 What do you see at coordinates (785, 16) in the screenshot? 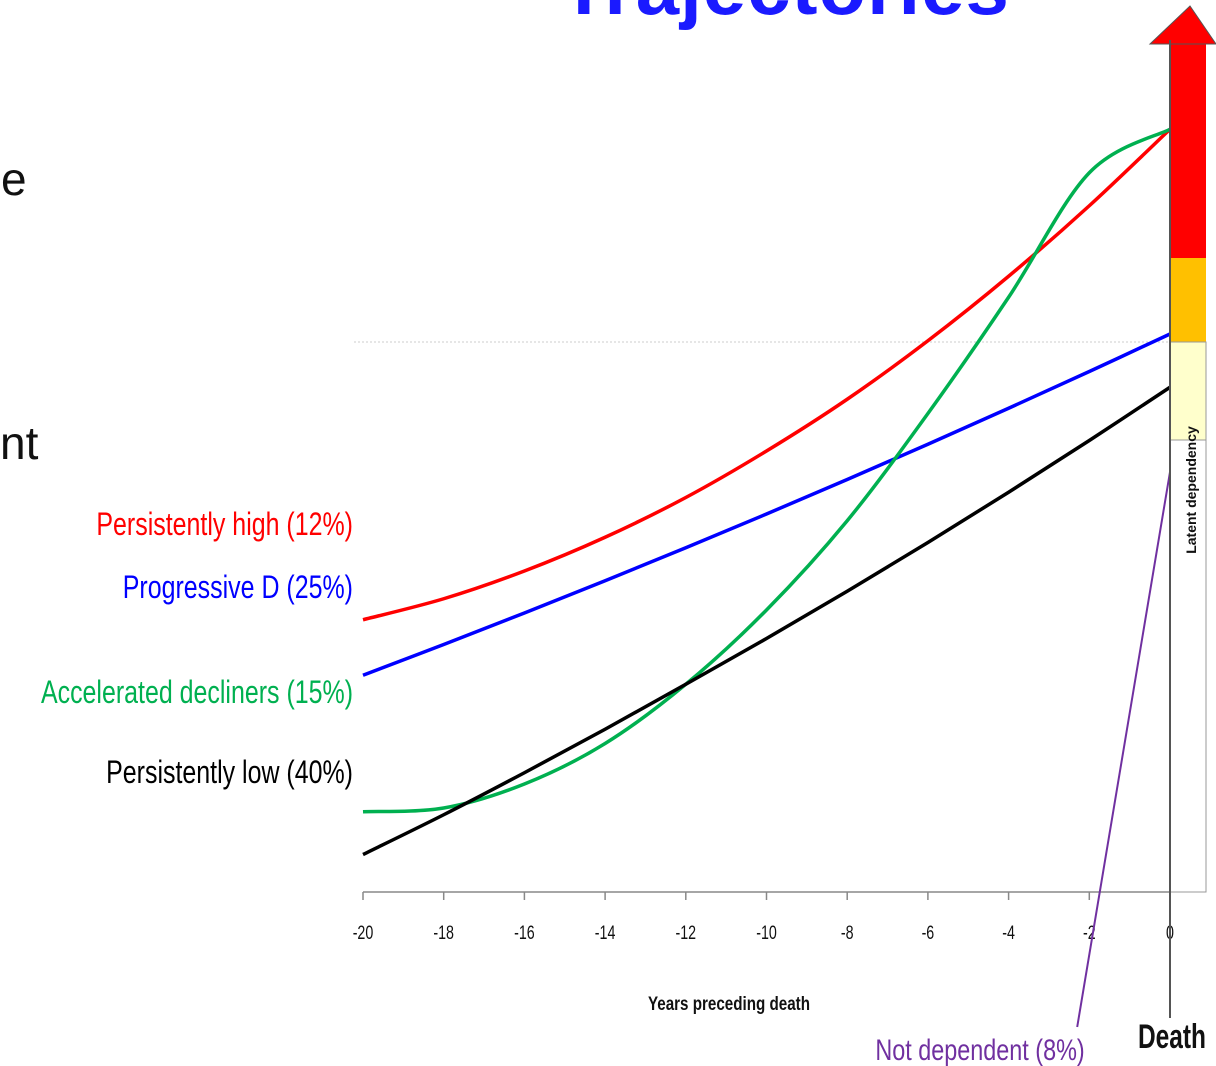
I see `slide-title: Trajectories` at bounding box center [785, 16].